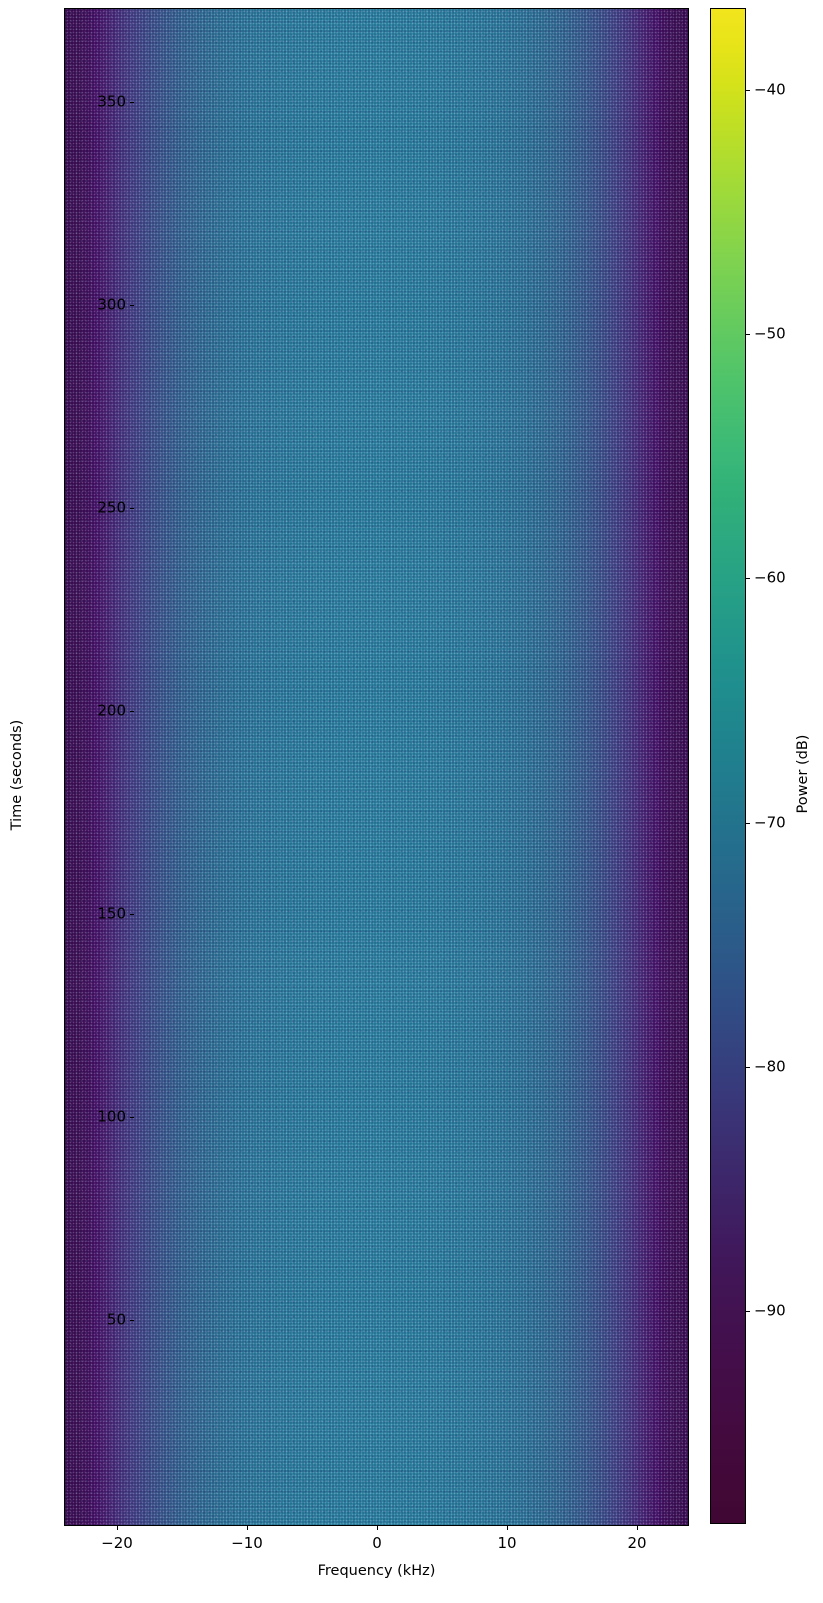 The width and height of the screenshot is (823, 1603). What do you see at coordinates (111, 507) in the screenshot?
I see `y-tick-label: 250` at bounding box center [111, 507].